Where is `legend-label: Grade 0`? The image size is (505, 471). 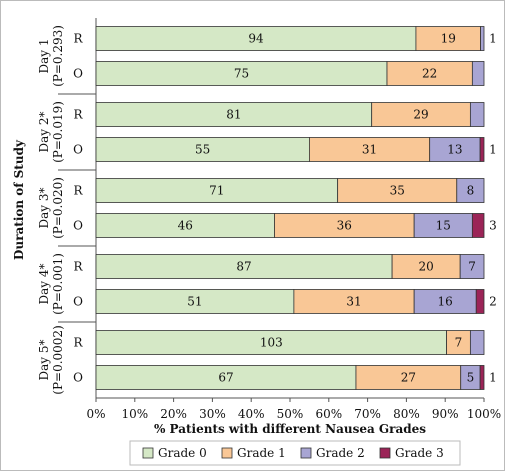
legend-label: Grade 0 is located at coordinates (182, 453).